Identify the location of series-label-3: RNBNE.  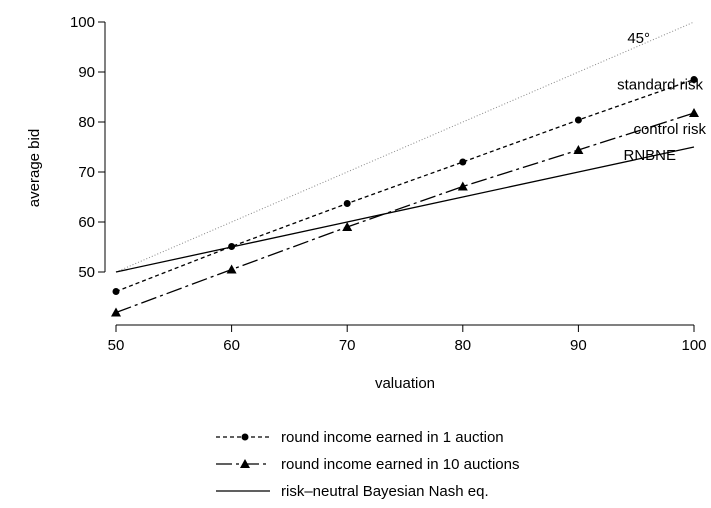
(649, 155).